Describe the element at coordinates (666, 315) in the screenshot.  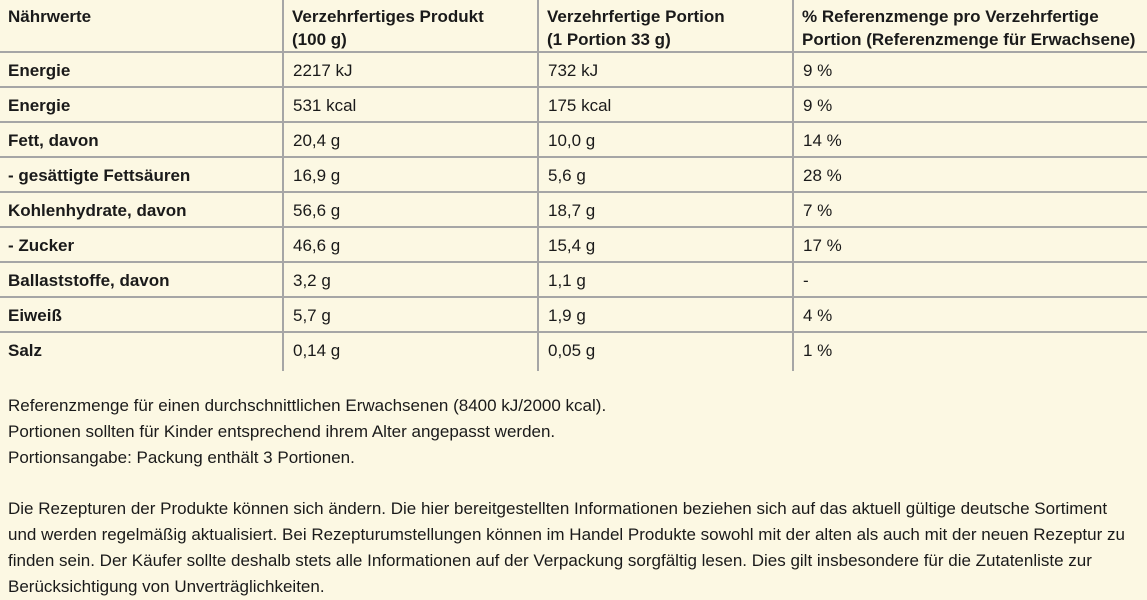
I see `value-per-portion: 1,9 g` at that location.